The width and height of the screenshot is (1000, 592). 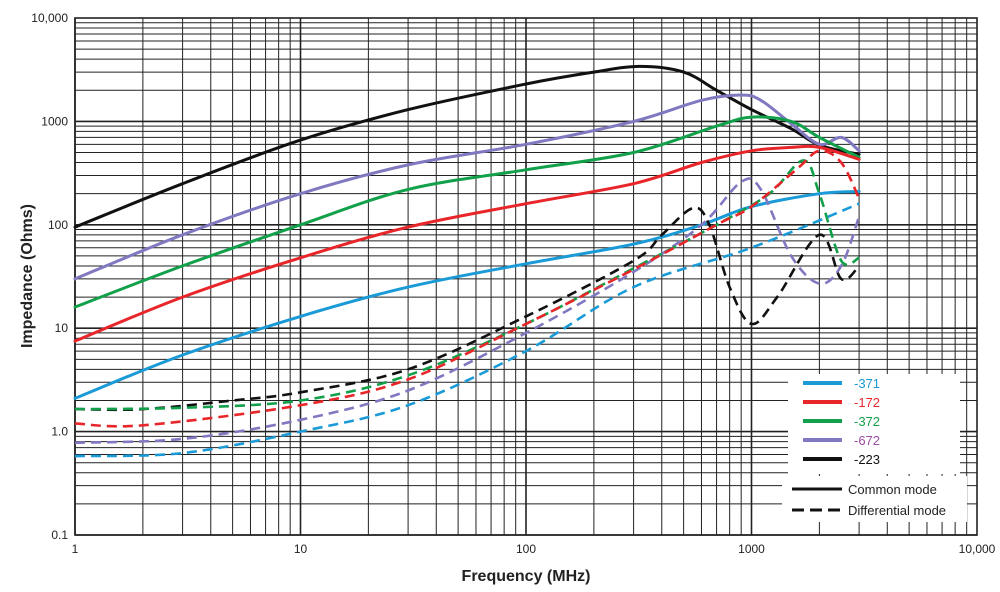 I want to click on y-tick-label: 10,000, so click(x=49, y=18).